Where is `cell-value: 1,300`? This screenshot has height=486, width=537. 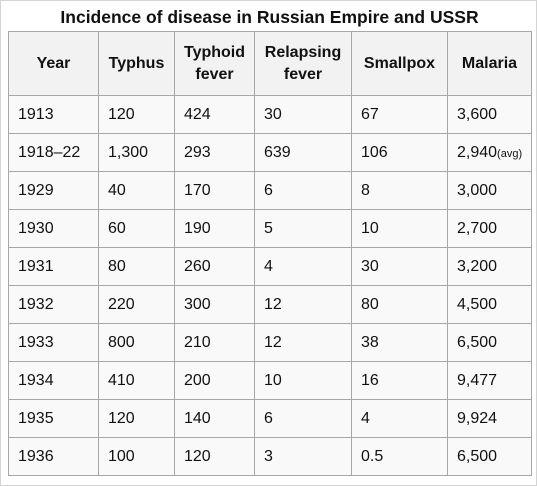 cell-value: 1,300 is located at coordinates (128, 152).